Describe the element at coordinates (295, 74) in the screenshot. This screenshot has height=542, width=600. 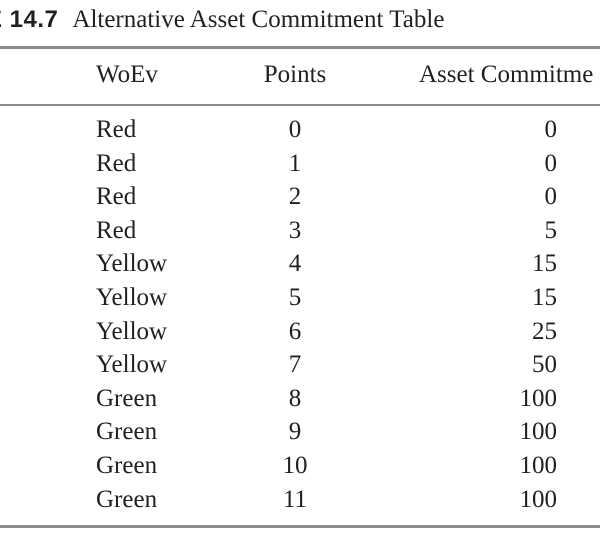
I see `header-points: Points` at that location.